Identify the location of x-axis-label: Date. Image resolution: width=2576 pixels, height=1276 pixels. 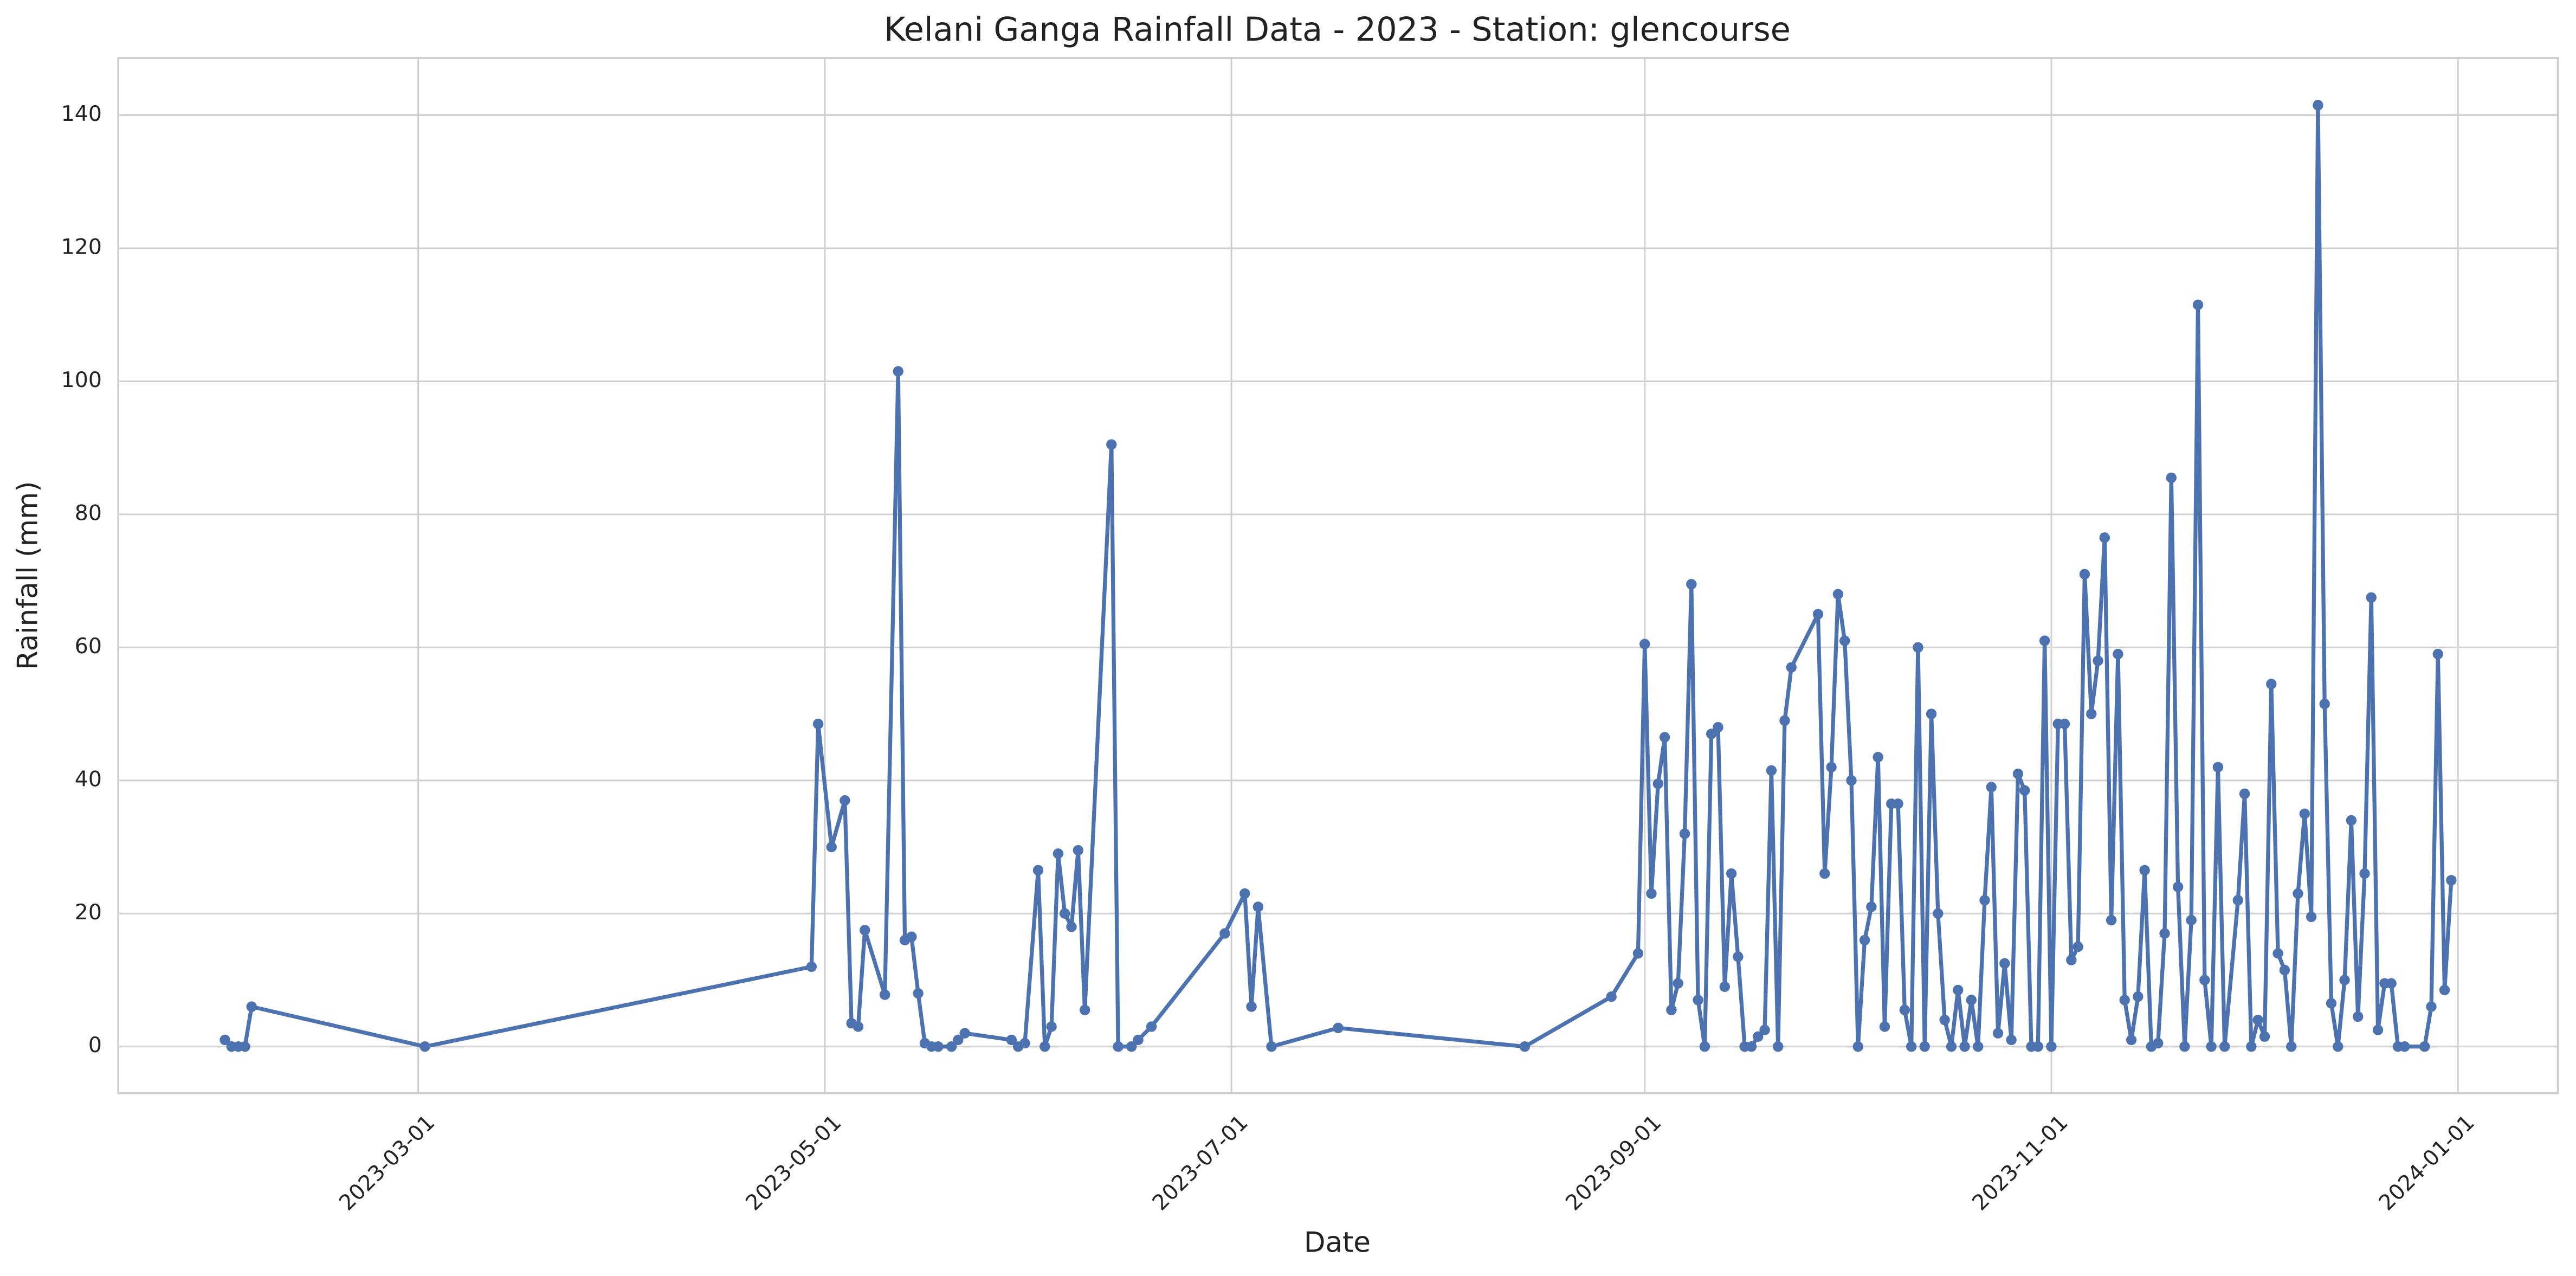
(1337, 1243).